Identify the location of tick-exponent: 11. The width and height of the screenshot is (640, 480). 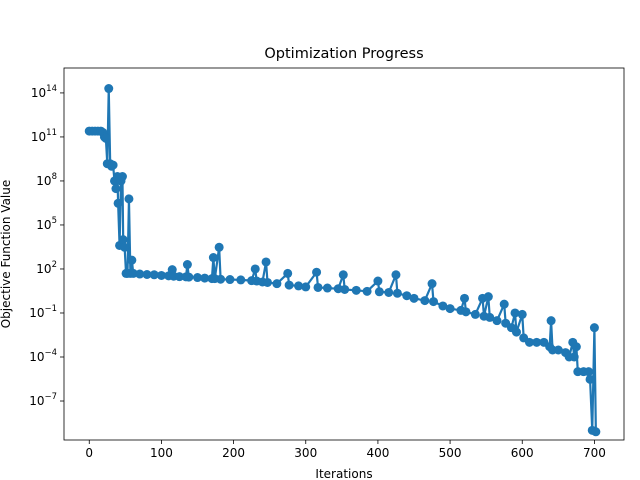
(51, 133).